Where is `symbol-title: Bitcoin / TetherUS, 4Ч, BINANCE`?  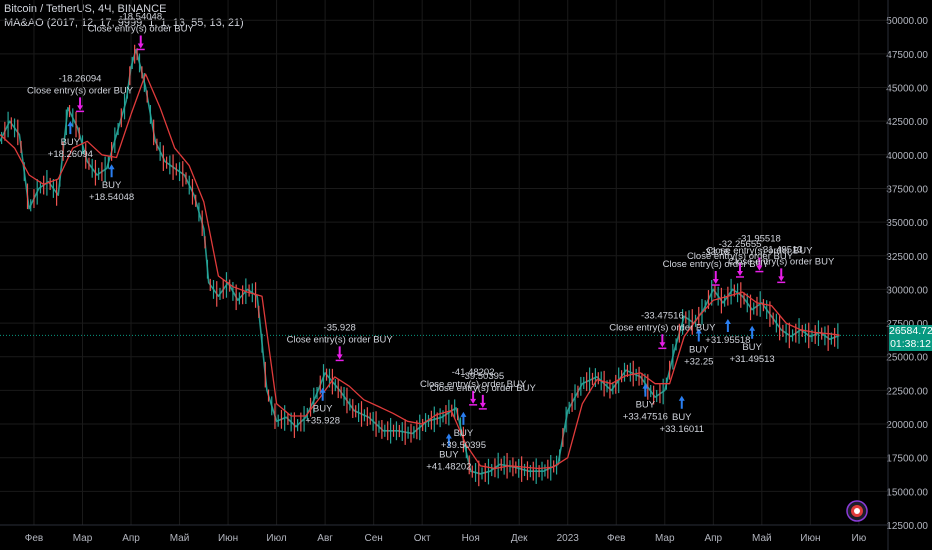
symbol-title: Bitcoin / TetherUS, 4Ч, BINANCE is located at coordinates (85, 9).